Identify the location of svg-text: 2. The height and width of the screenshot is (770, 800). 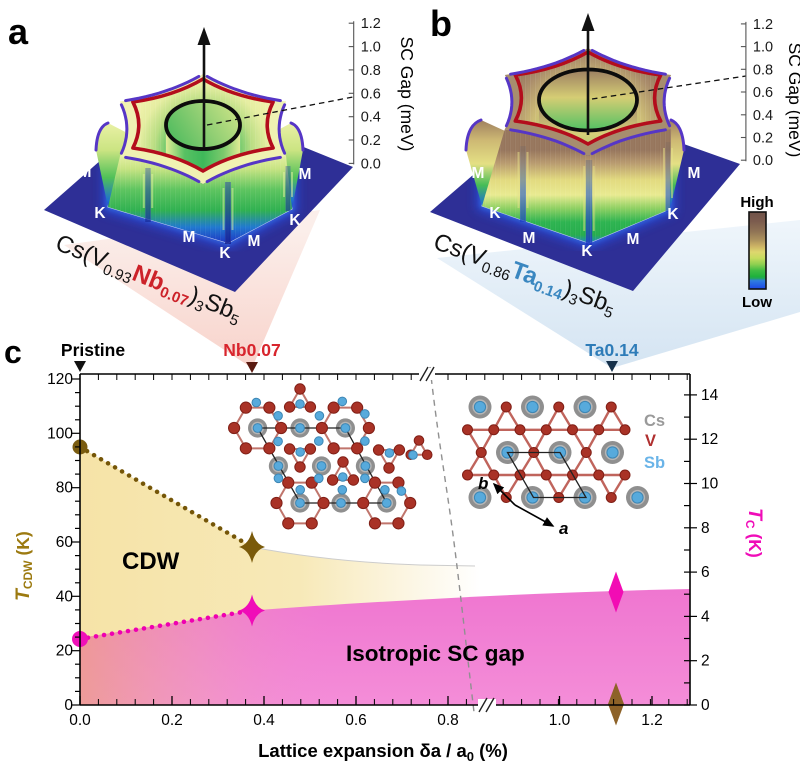
(705, 661).